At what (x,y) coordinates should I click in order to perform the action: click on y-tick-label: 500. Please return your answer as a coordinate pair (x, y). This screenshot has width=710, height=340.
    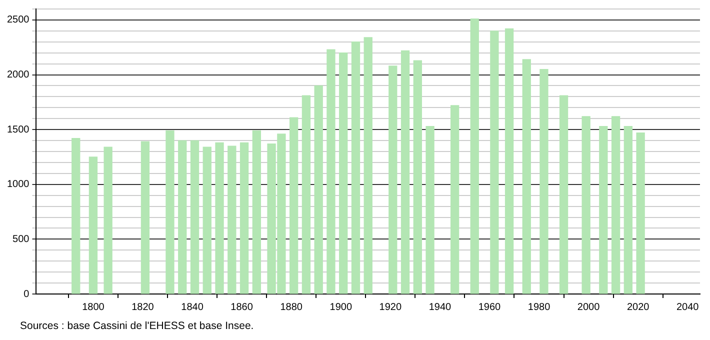
    Looking at the image, I should click on (21, 239).